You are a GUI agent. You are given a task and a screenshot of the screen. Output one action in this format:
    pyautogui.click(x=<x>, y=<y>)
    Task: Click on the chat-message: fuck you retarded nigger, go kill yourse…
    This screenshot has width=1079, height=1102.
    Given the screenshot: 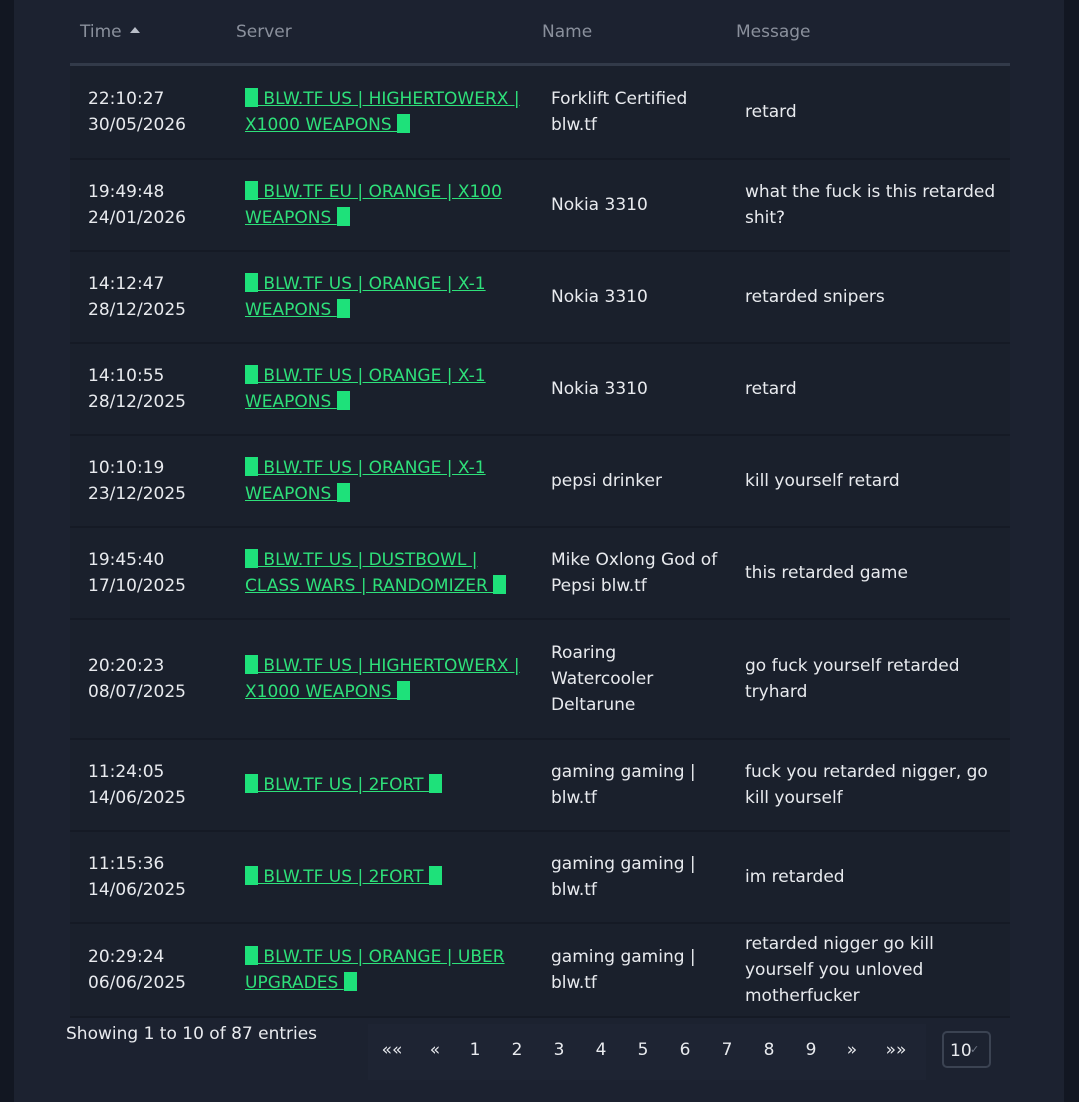 What is the action you would take?
    pyautogui.click(x=866, y=785)
    